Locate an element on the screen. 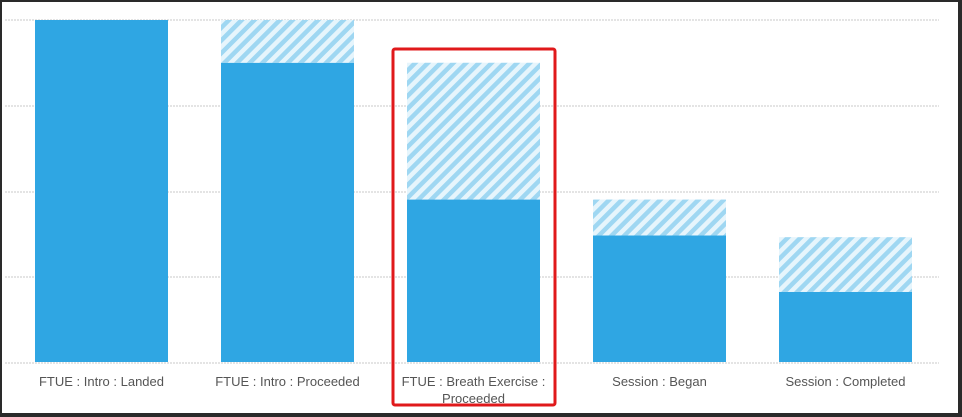 The image size is (962, 417). x-tick-label-2-0: FTUE : Breath Exercise : is located at coordinates (474, 381).